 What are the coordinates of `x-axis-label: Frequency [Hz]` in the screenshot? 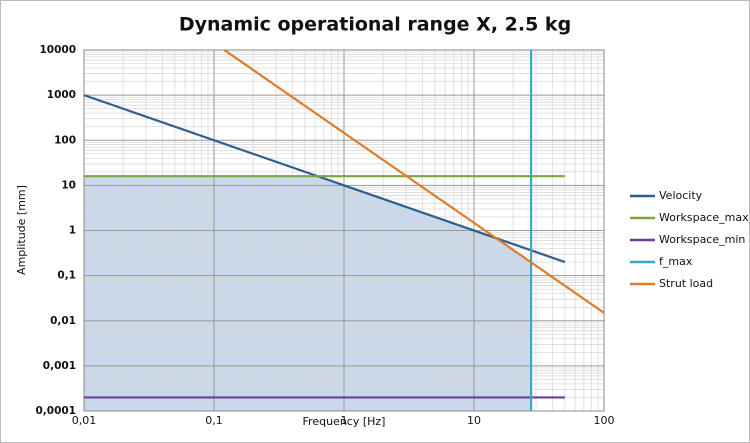 It's located at (344, 421).